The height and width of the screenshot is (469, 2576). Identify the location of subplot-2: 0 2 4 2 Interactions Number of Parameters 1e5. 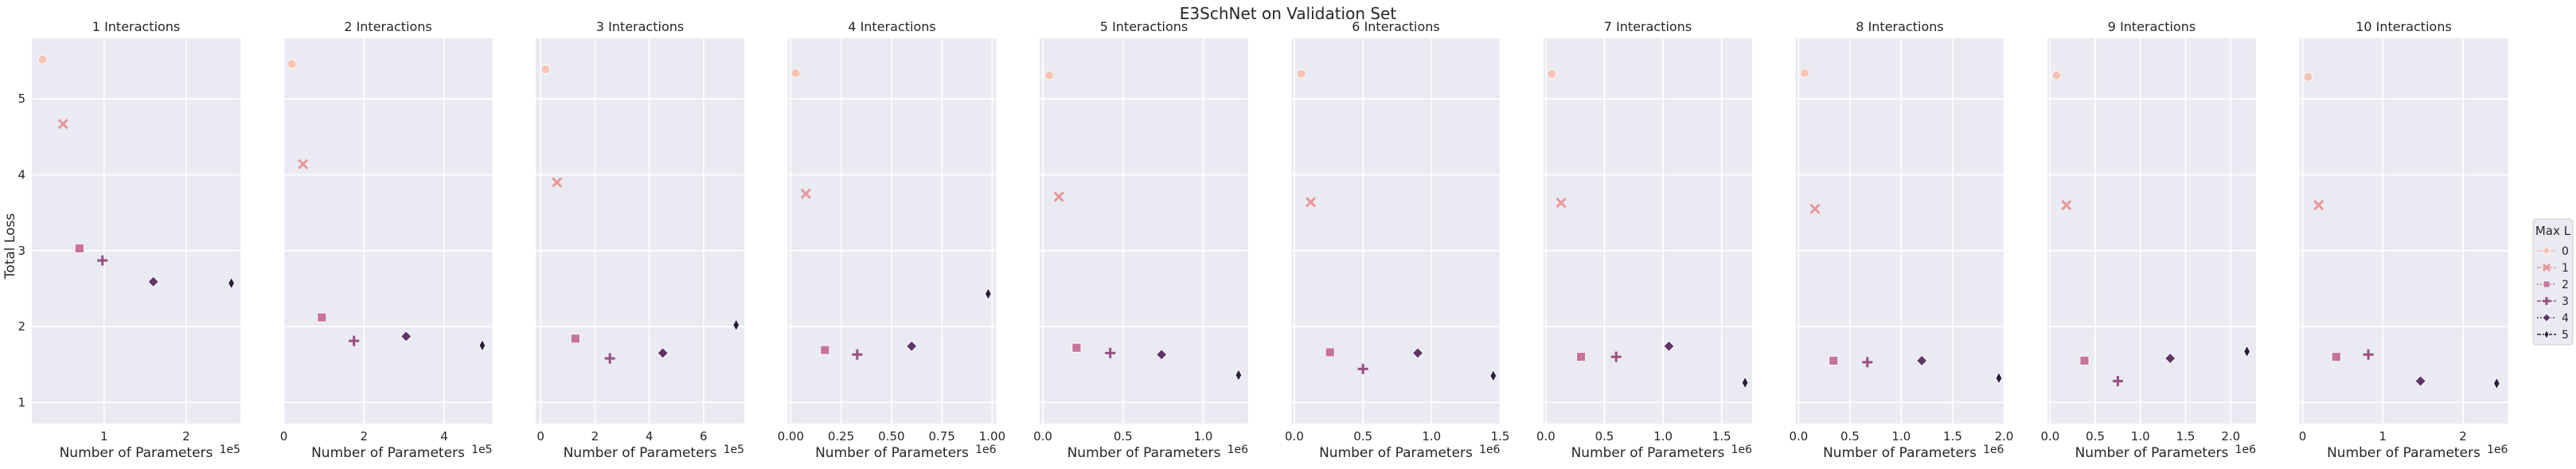
(386, 240).